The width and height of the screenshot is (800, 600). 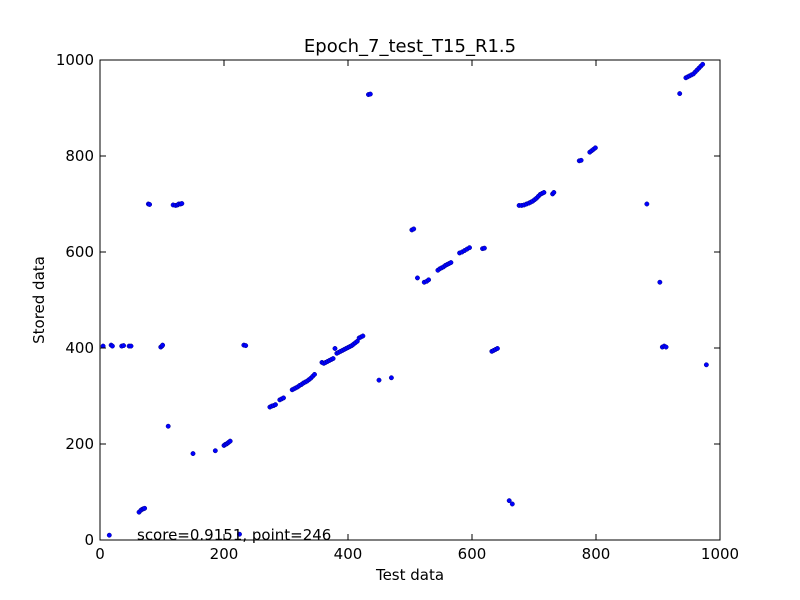 What do you see at coordinates (409, 575) in the screenshot?
I see `x-axis-title: Test data` at bounding box center [409, 575].